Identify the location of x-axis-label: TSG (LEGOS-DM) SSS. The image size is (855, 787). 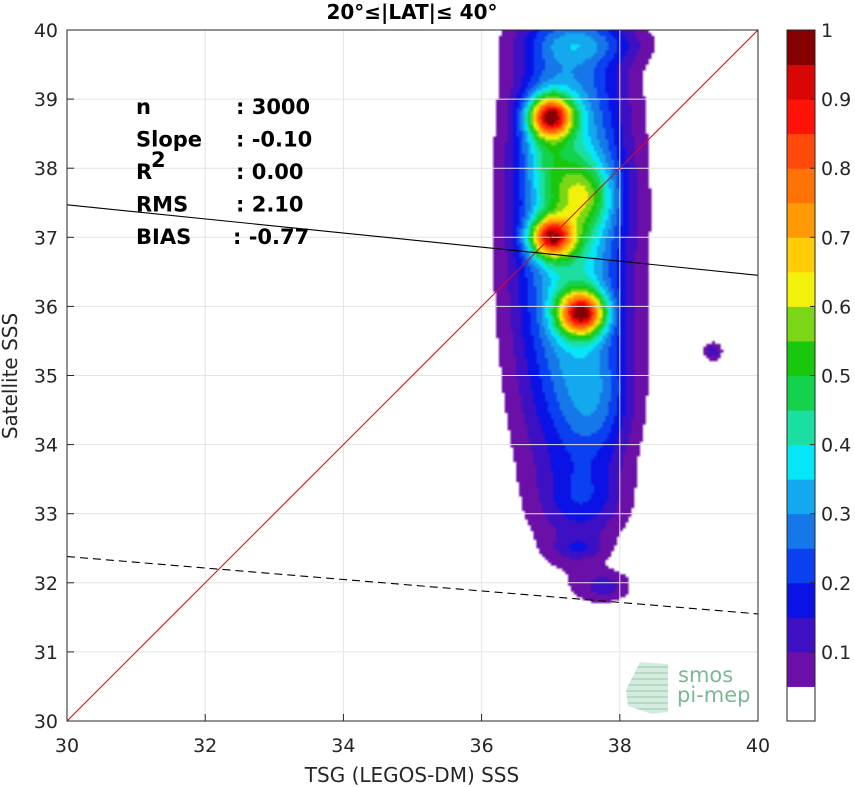
(411, 775).